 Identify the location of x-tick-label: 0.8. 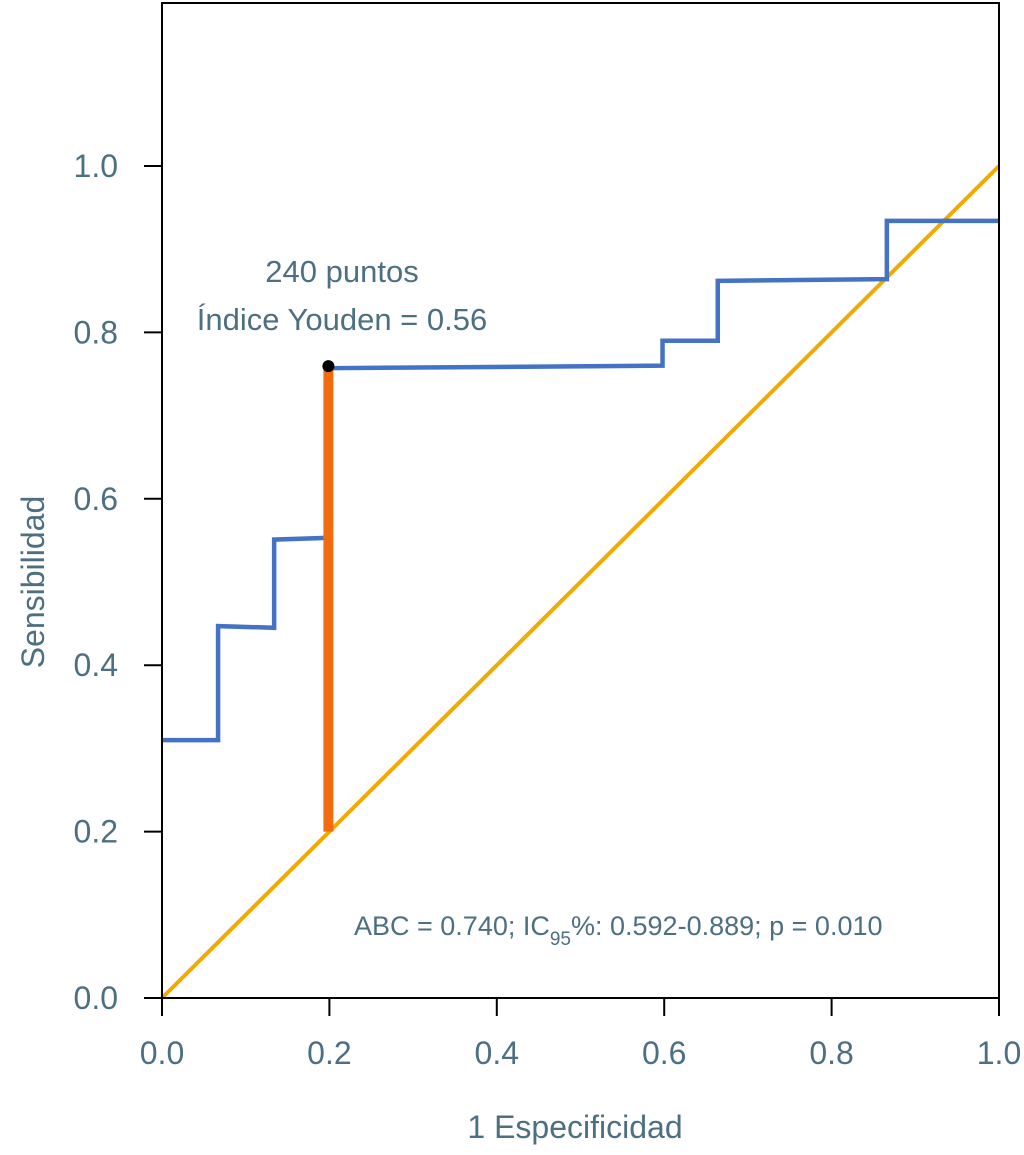
(831, 1053).